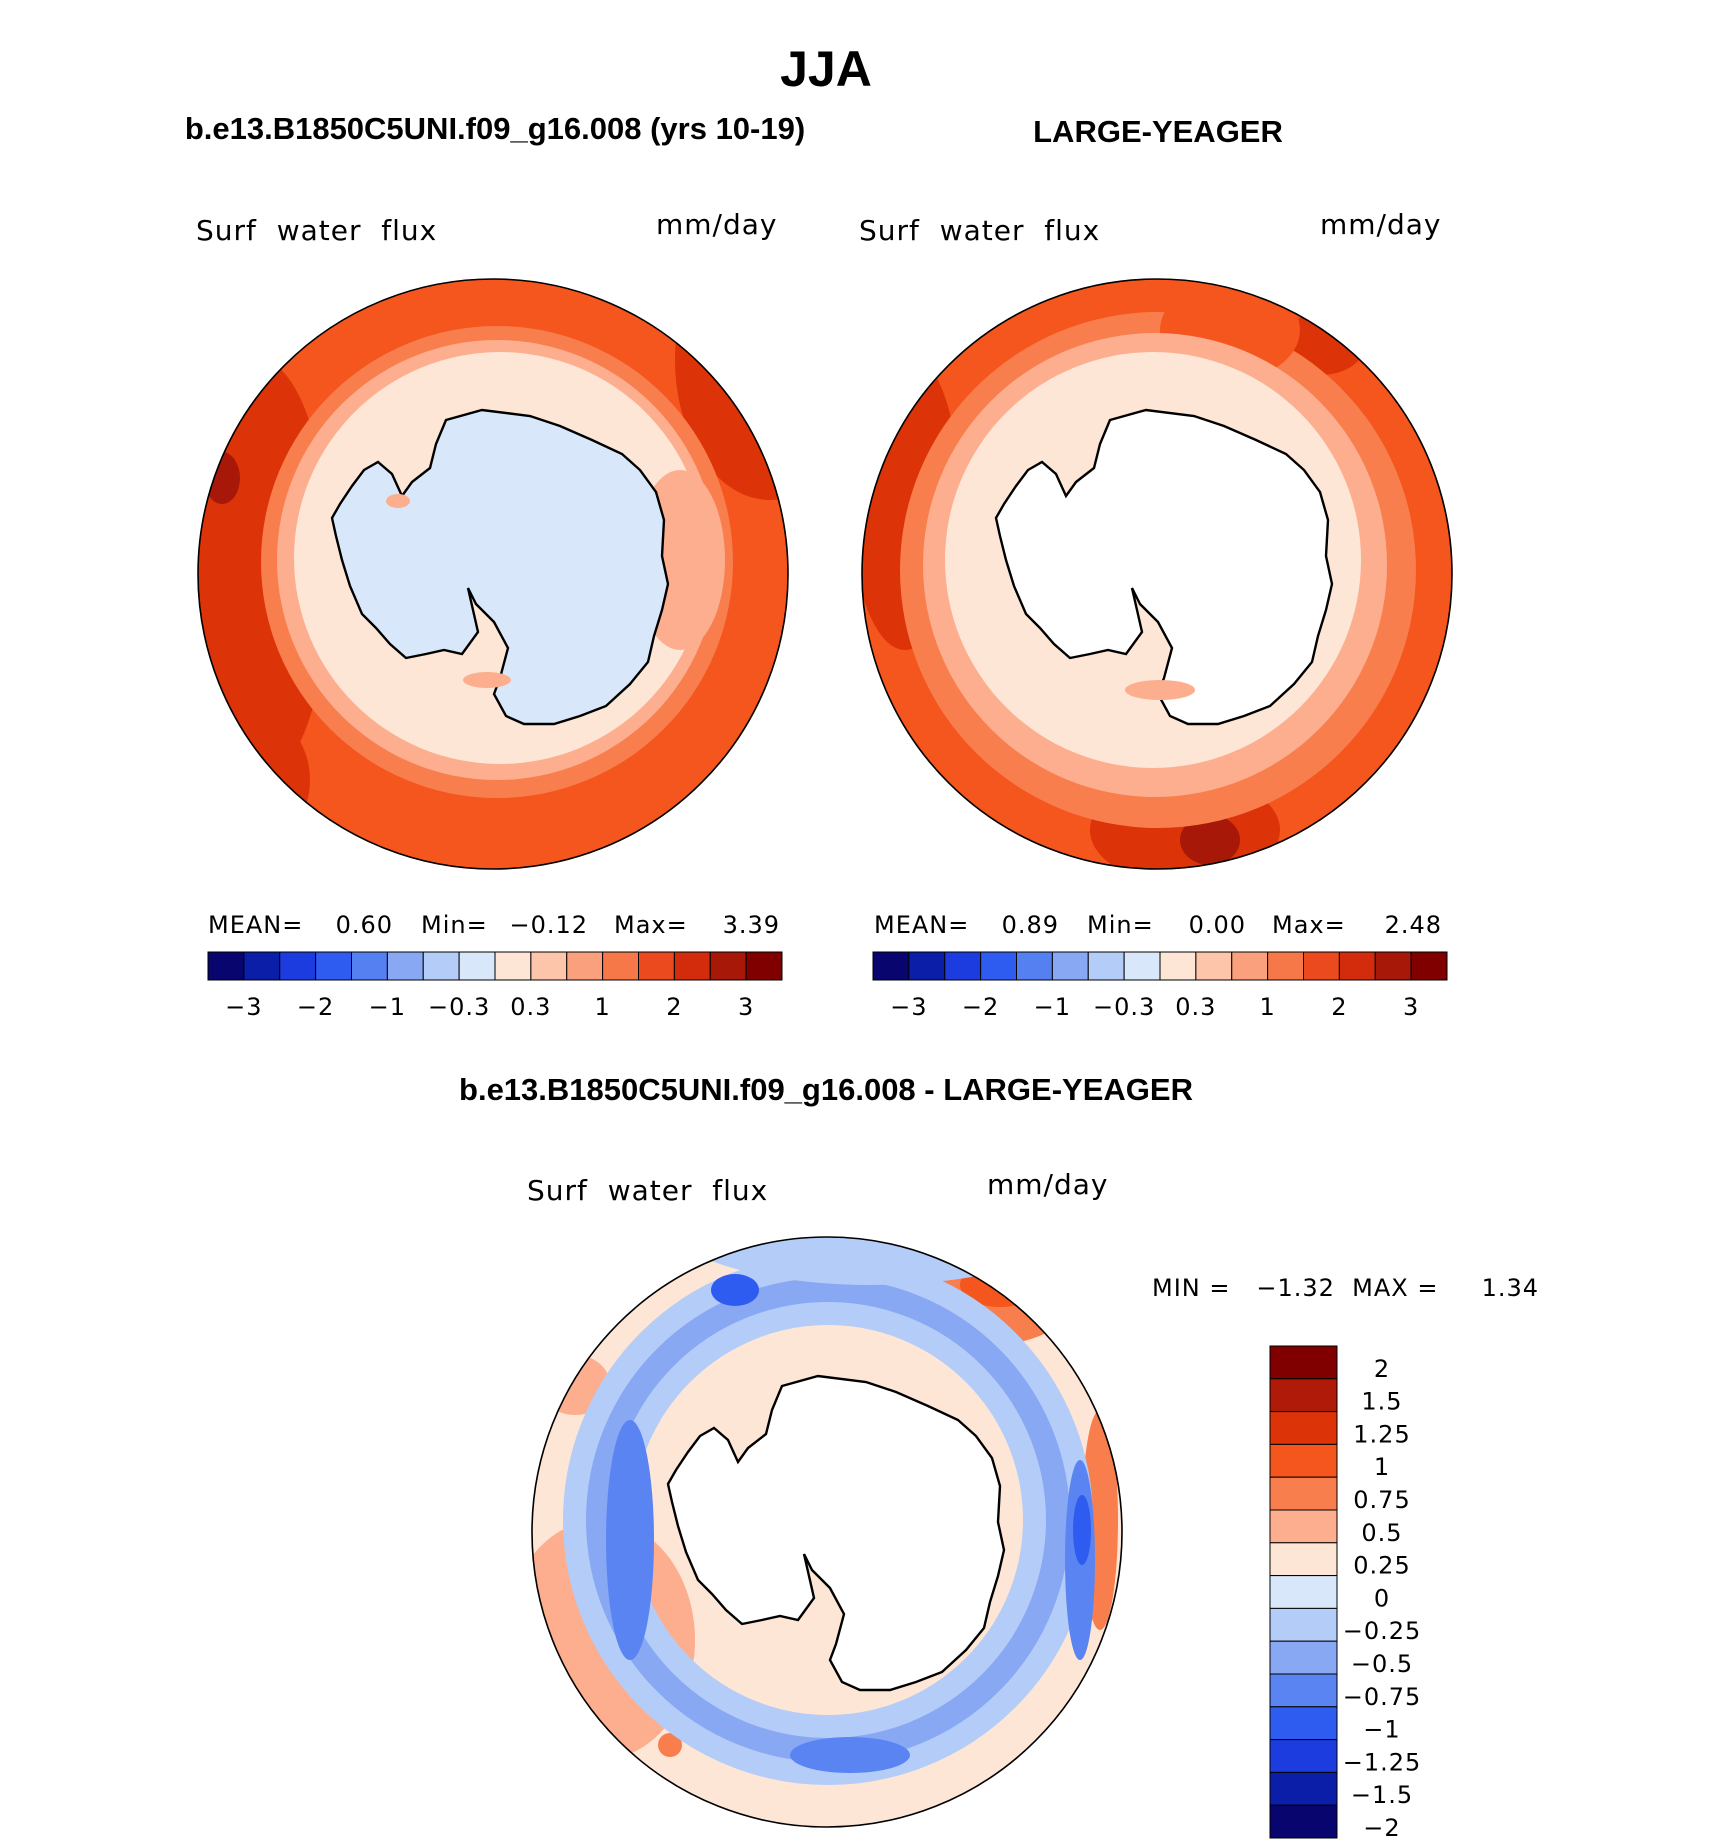  I want to click on colorbar-tick-label: 0.5, so click(1381, 1533).